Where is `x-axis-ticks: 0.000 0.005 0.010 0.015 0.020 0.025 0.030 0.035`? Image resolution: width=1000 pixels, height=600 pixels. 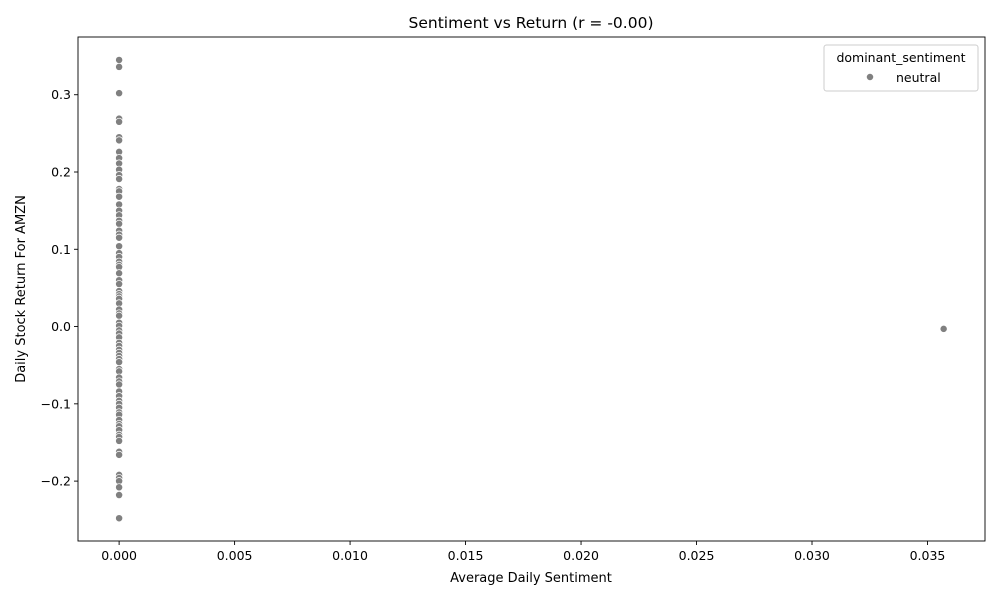
x-axis-ticks: 0.000 0.005 0.010 0.015 0.020 0.025 0.030 0.035 is located at coordinates (523, 552).